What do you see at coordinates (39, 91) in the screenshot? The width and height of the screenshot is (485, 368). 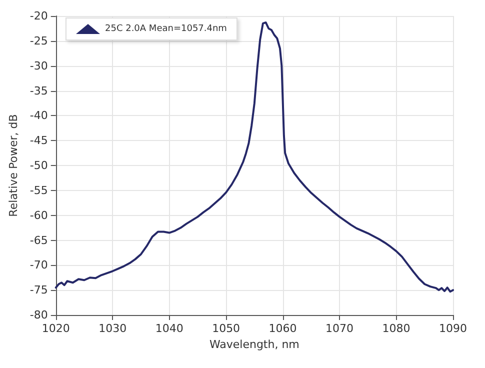 I see `y-tick-label: -35` at bounding box center [39, 91].